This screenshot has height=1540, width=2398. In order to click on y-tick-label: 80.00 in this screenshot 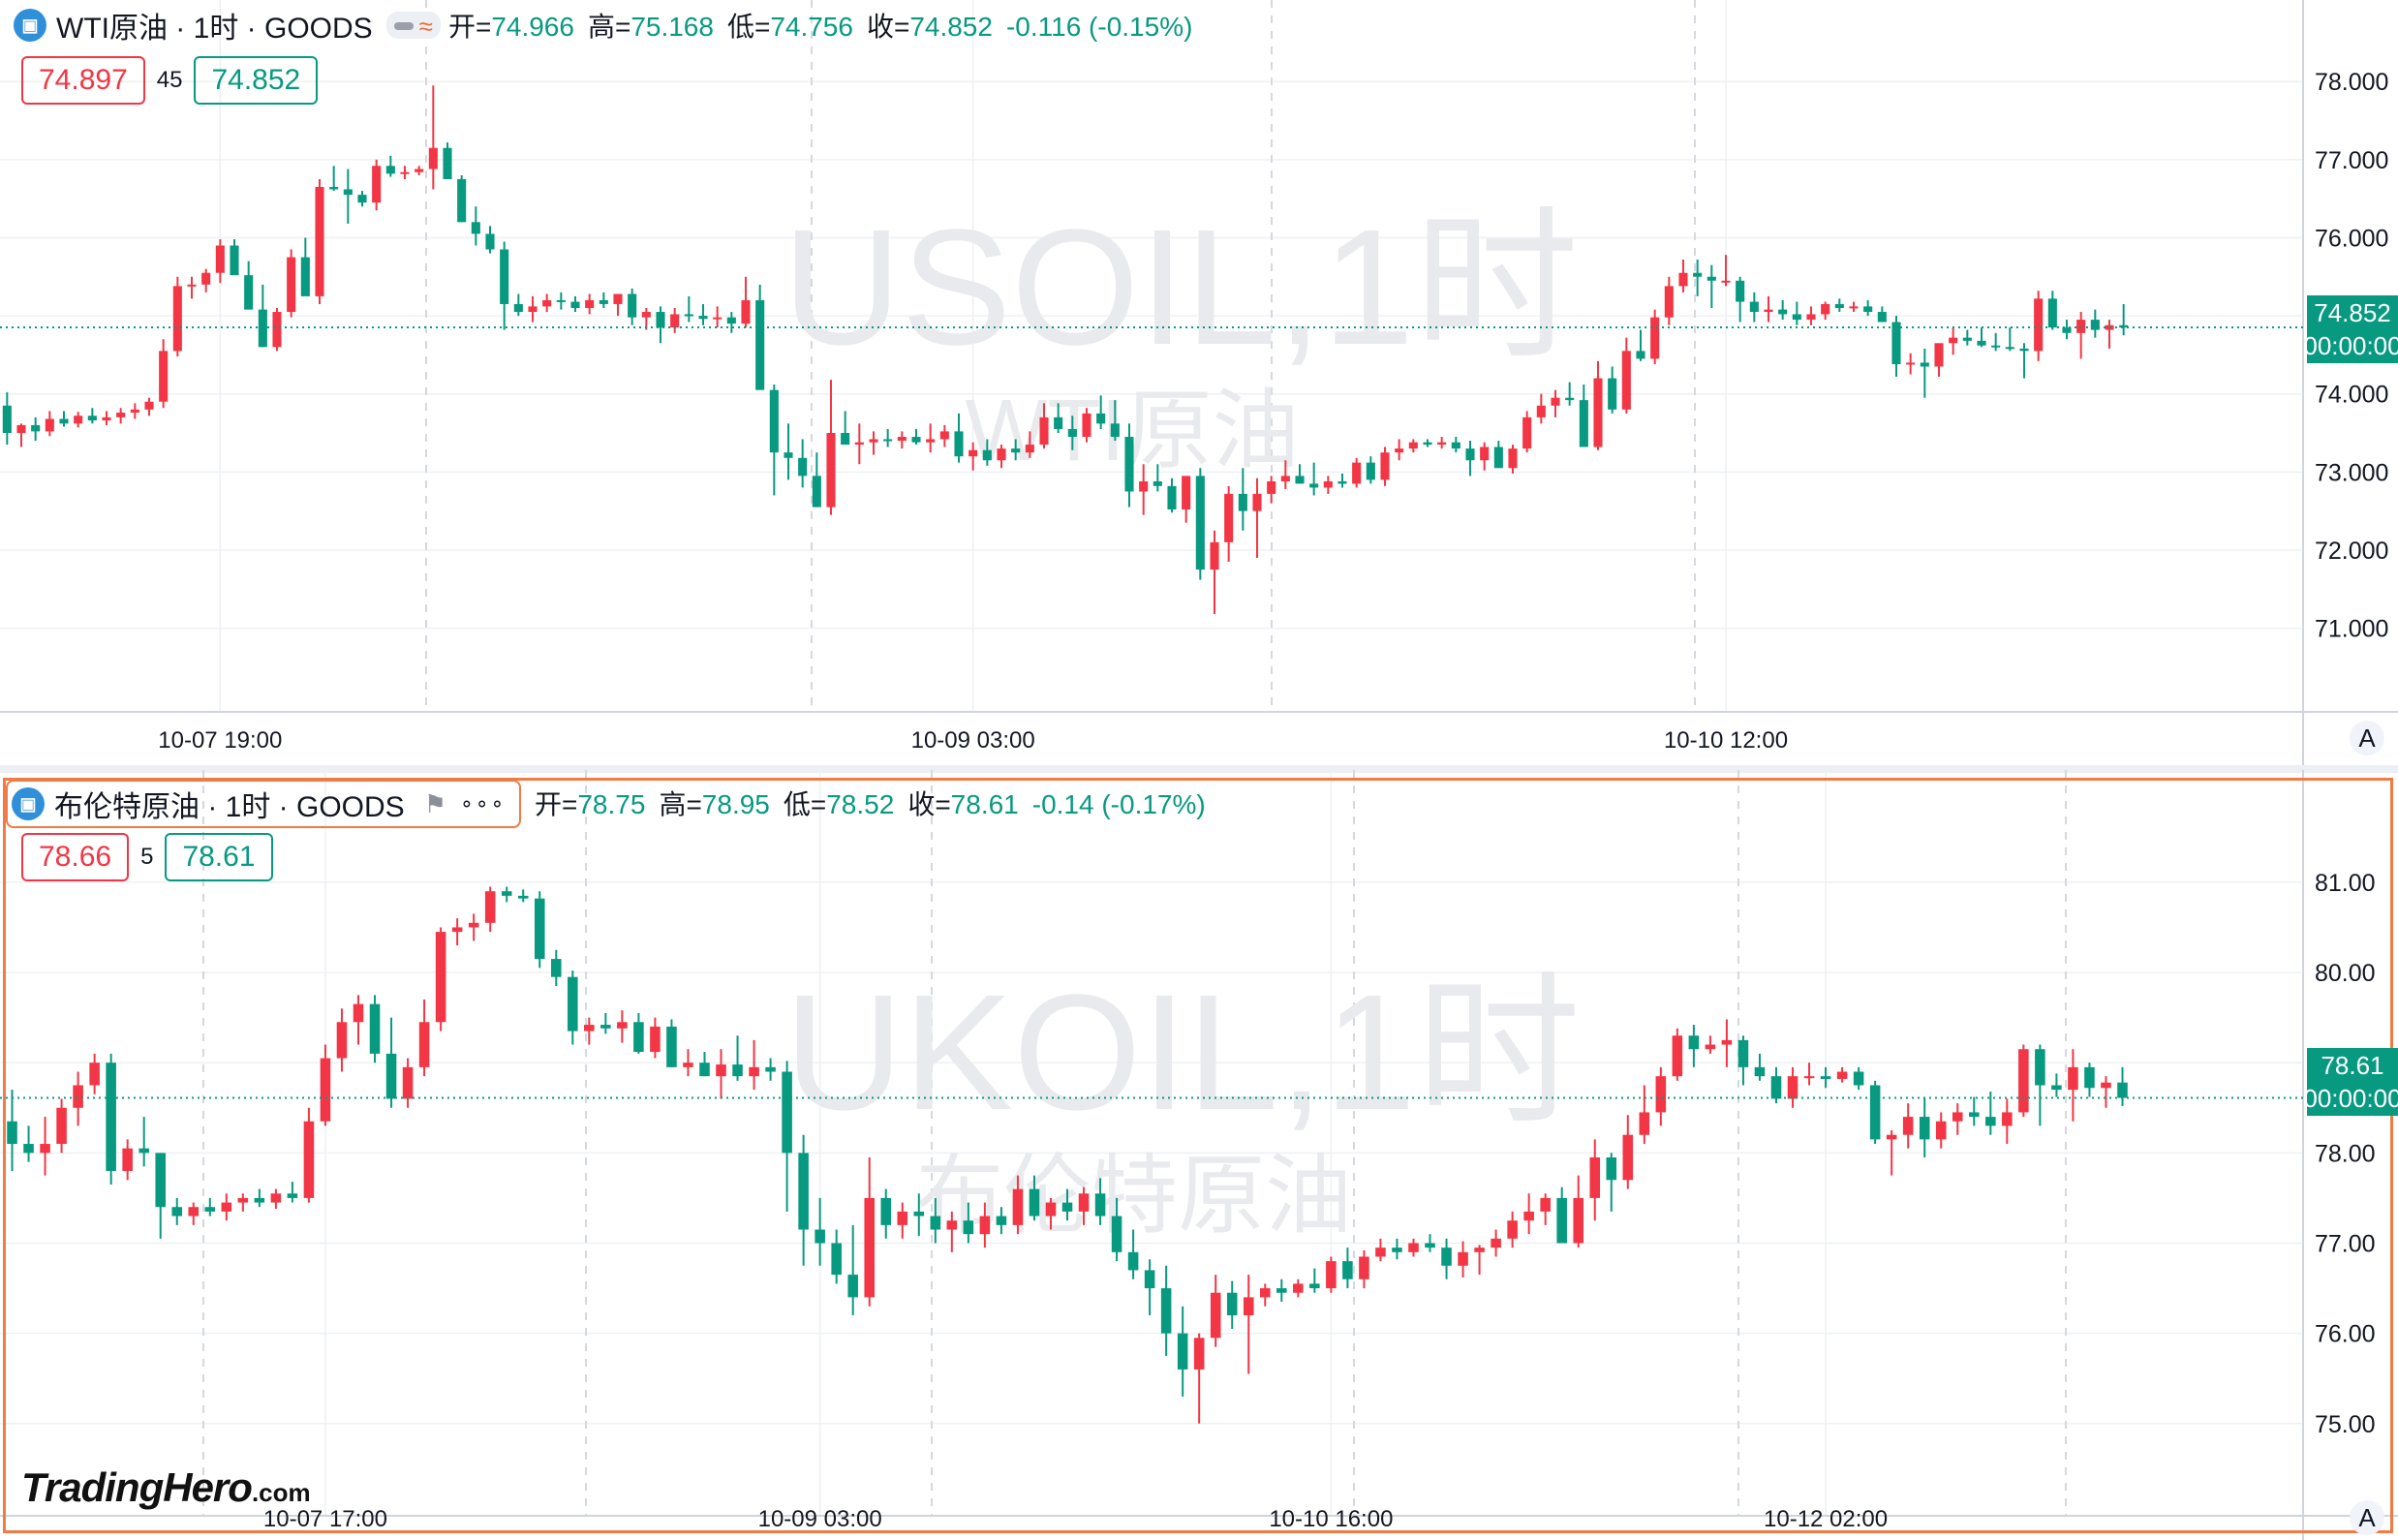, I will do `click(2345, 973)`.